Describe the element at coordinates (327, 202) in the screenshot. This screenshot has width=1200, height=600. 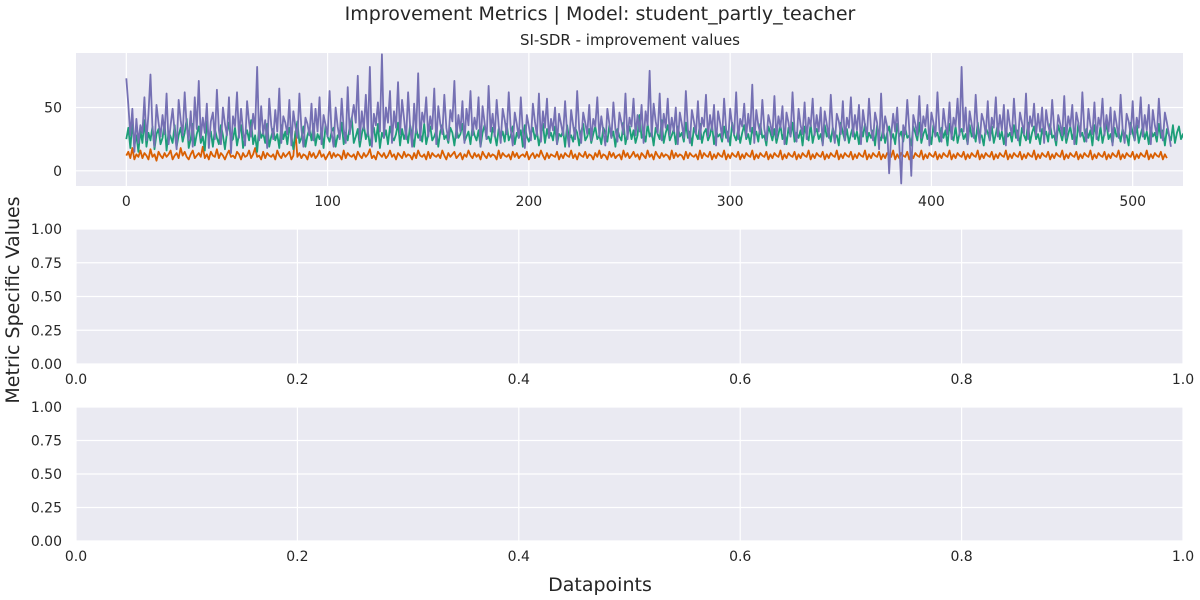
I see `x-tick-label: 100` at that location.